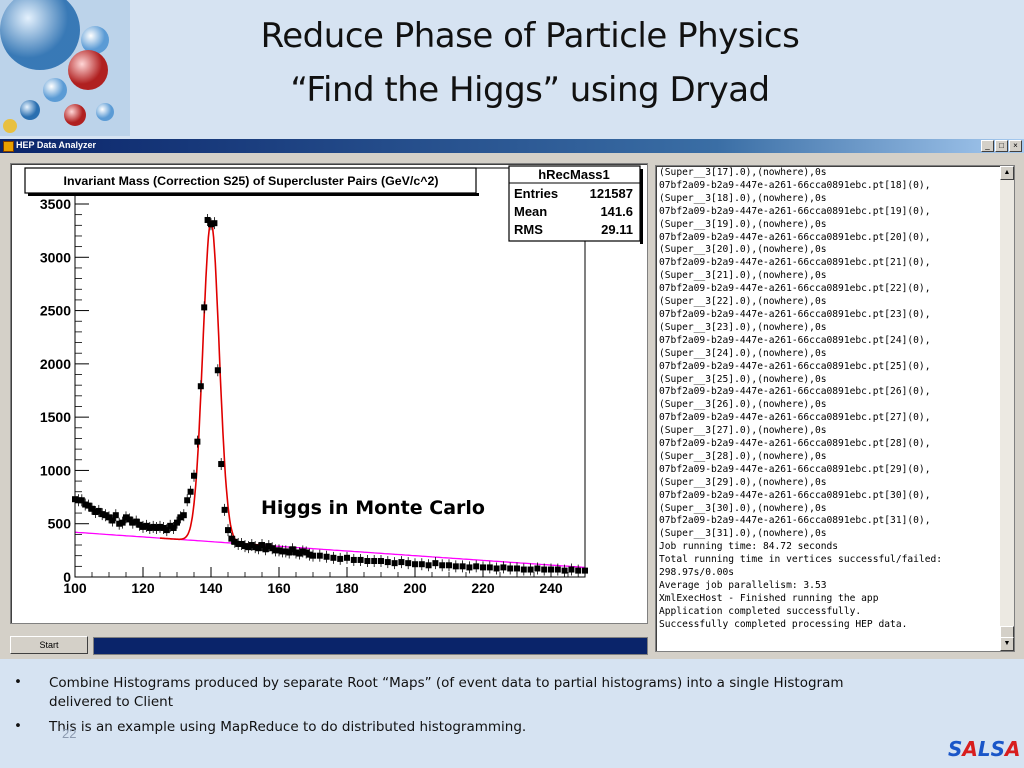  Describe the element at coordinates (279, 588) in the screenshot. I see `x-tick-label: 160` at that location.